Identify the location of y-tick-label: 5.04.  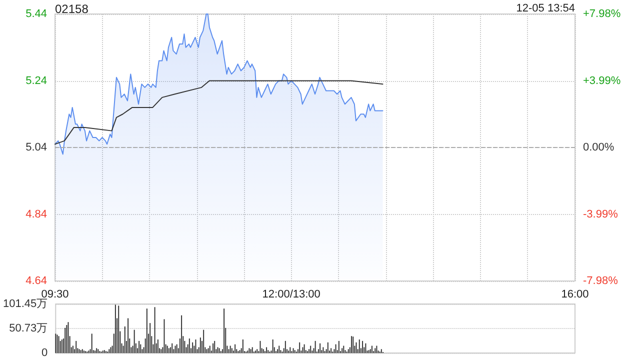
(36, 148).